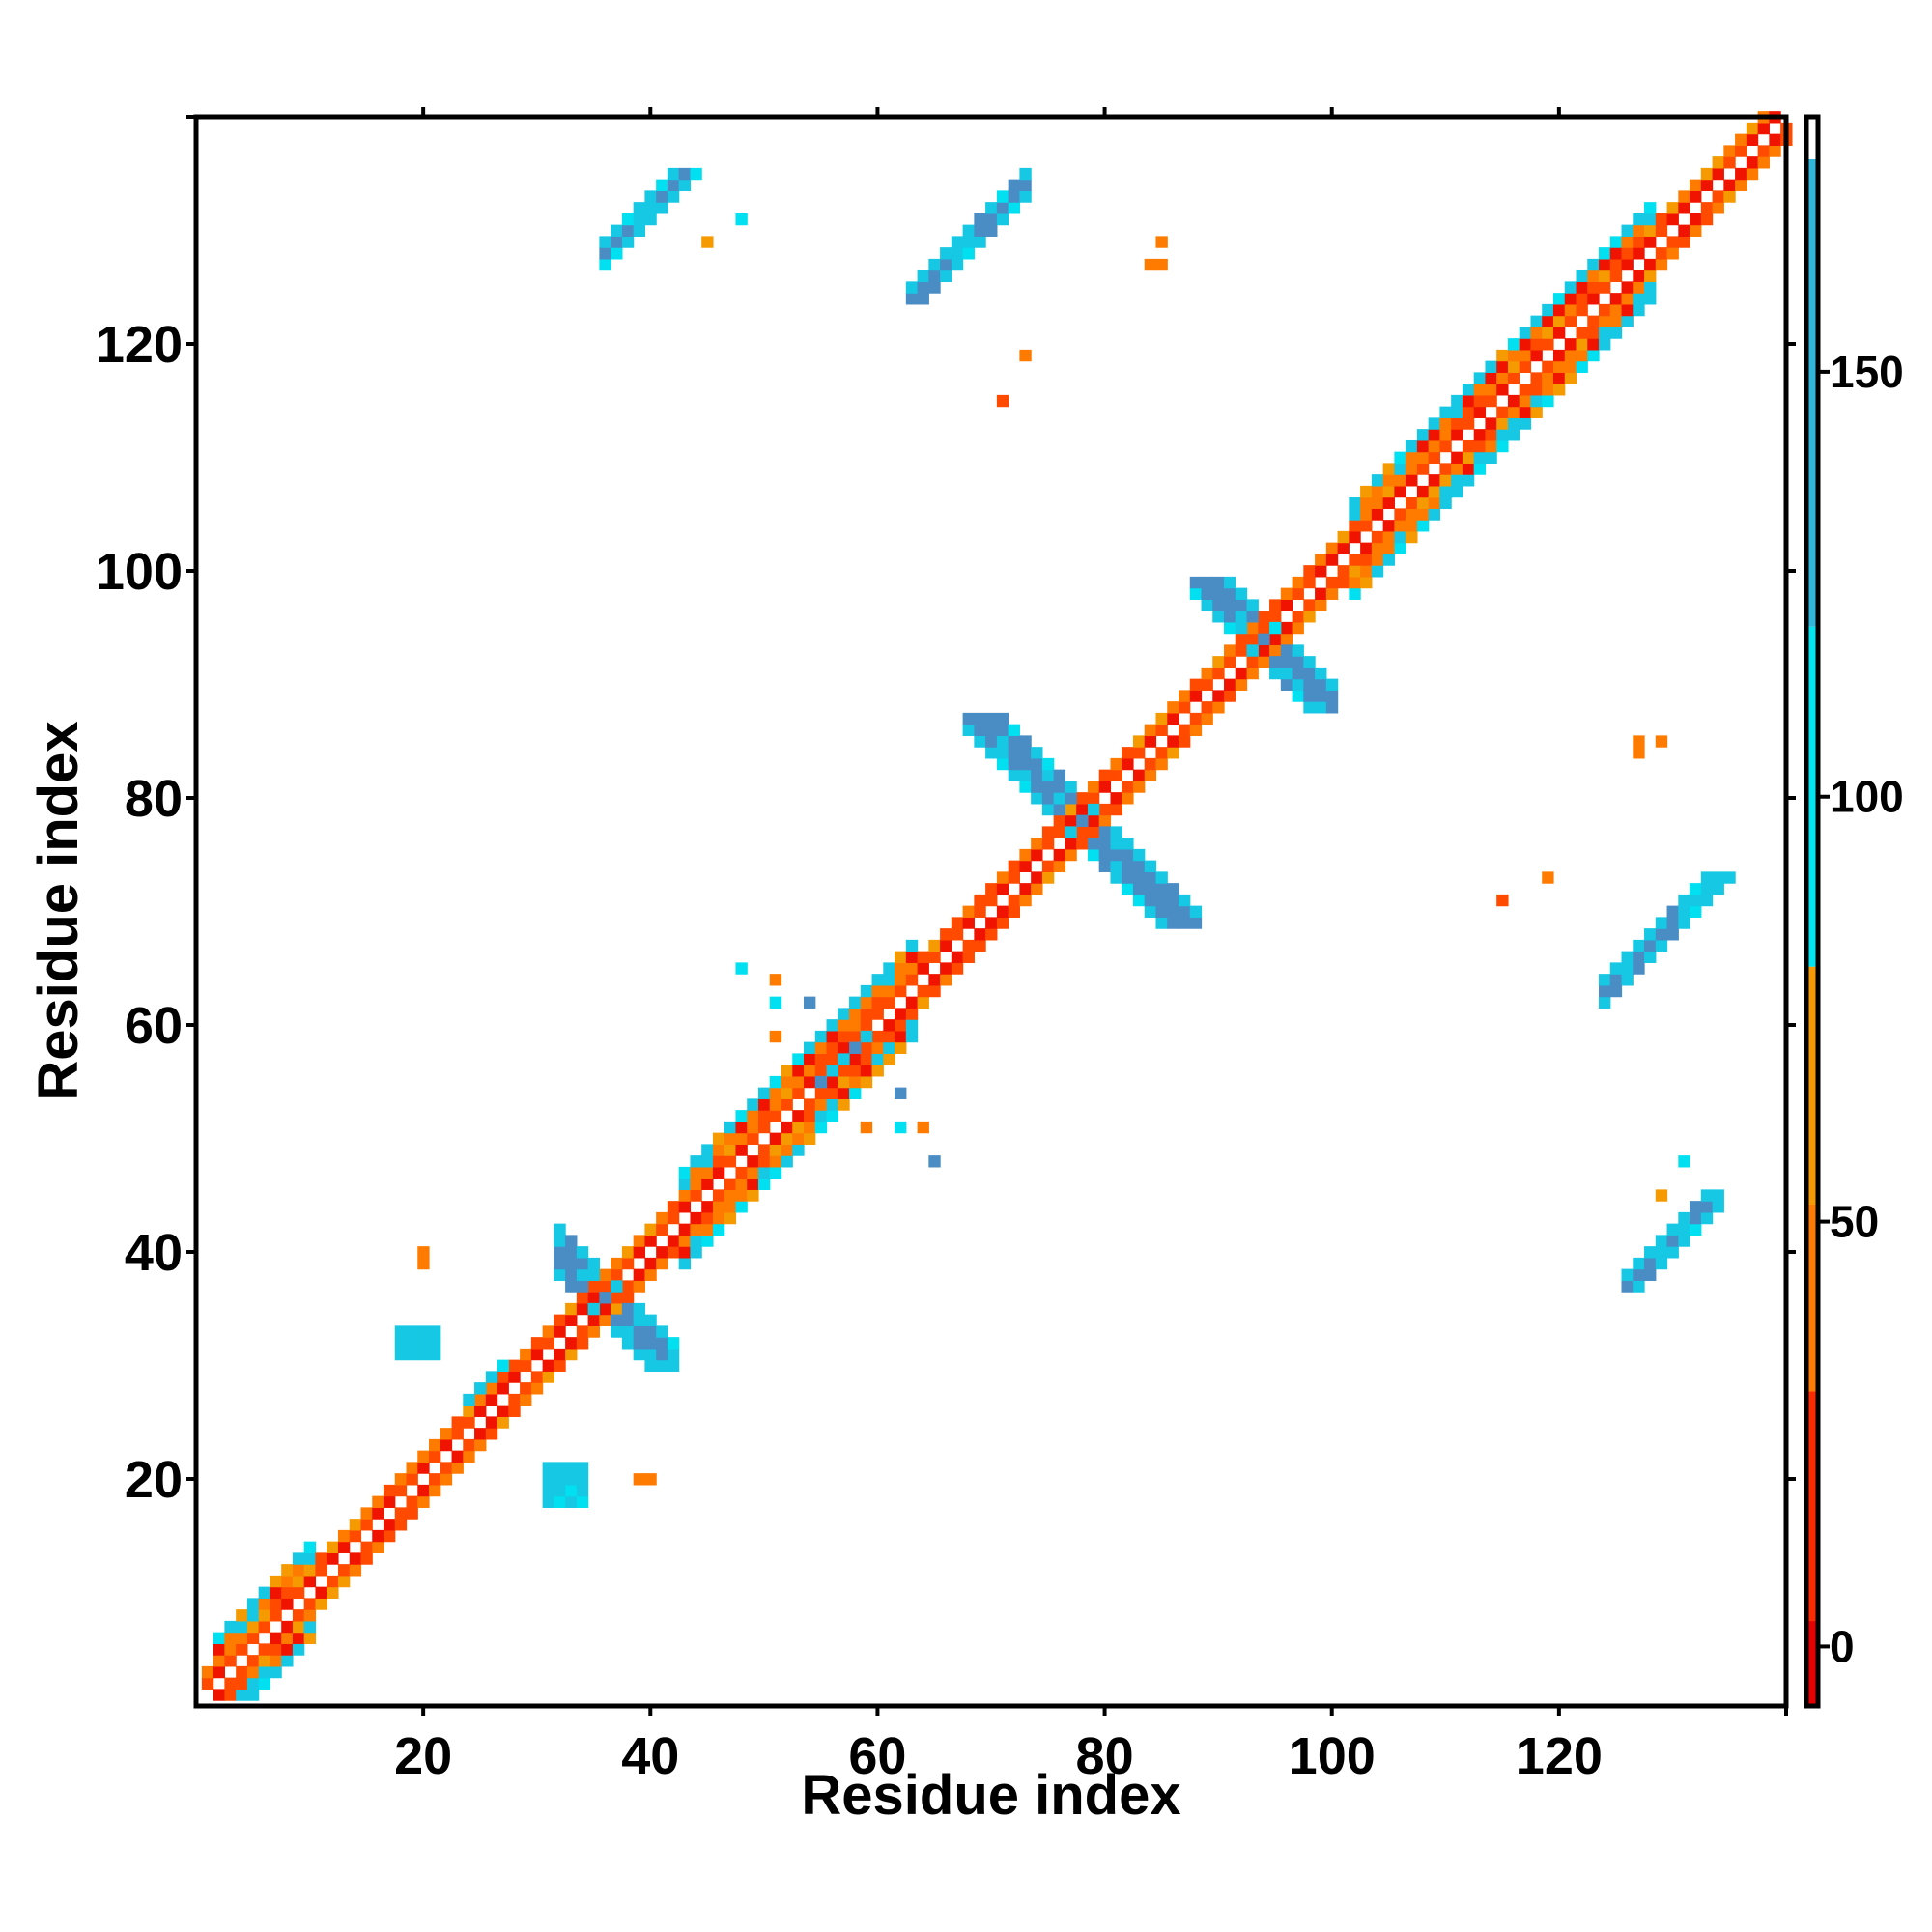  What do you see at coordinates (1812, 1298) in the screenshot?
I see `colorbar-band` at bounding box center [1812, 1298].